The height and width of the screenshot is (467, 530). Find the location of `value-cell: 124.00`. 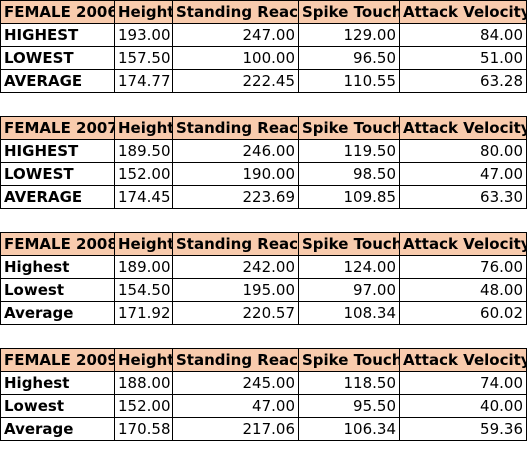

value-cell: 124.00 is located at coordinates (349, 267).